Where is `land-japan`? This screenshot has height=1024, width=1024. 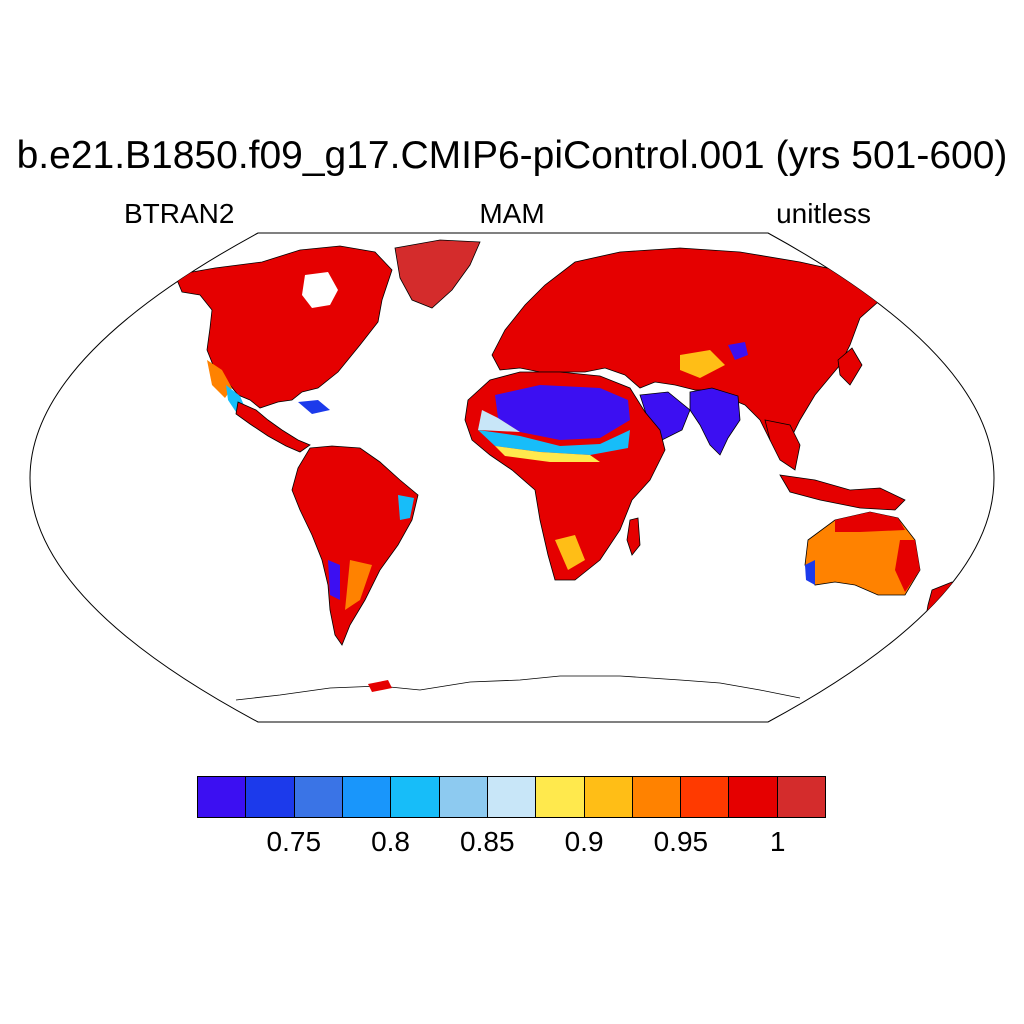 land-japan is located at coordinates (850, 366).